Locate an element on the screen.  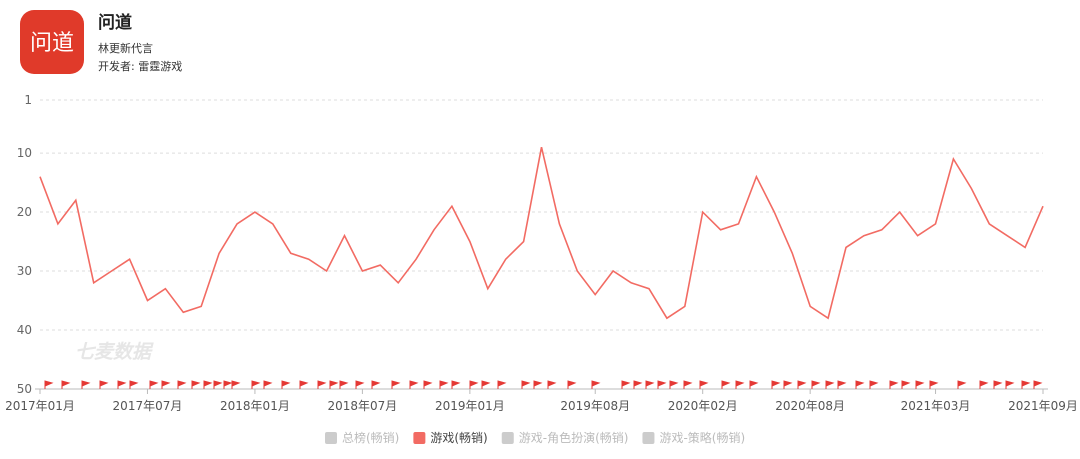
app-slogan: 林更新代言 is located at coordinates (125, 48).